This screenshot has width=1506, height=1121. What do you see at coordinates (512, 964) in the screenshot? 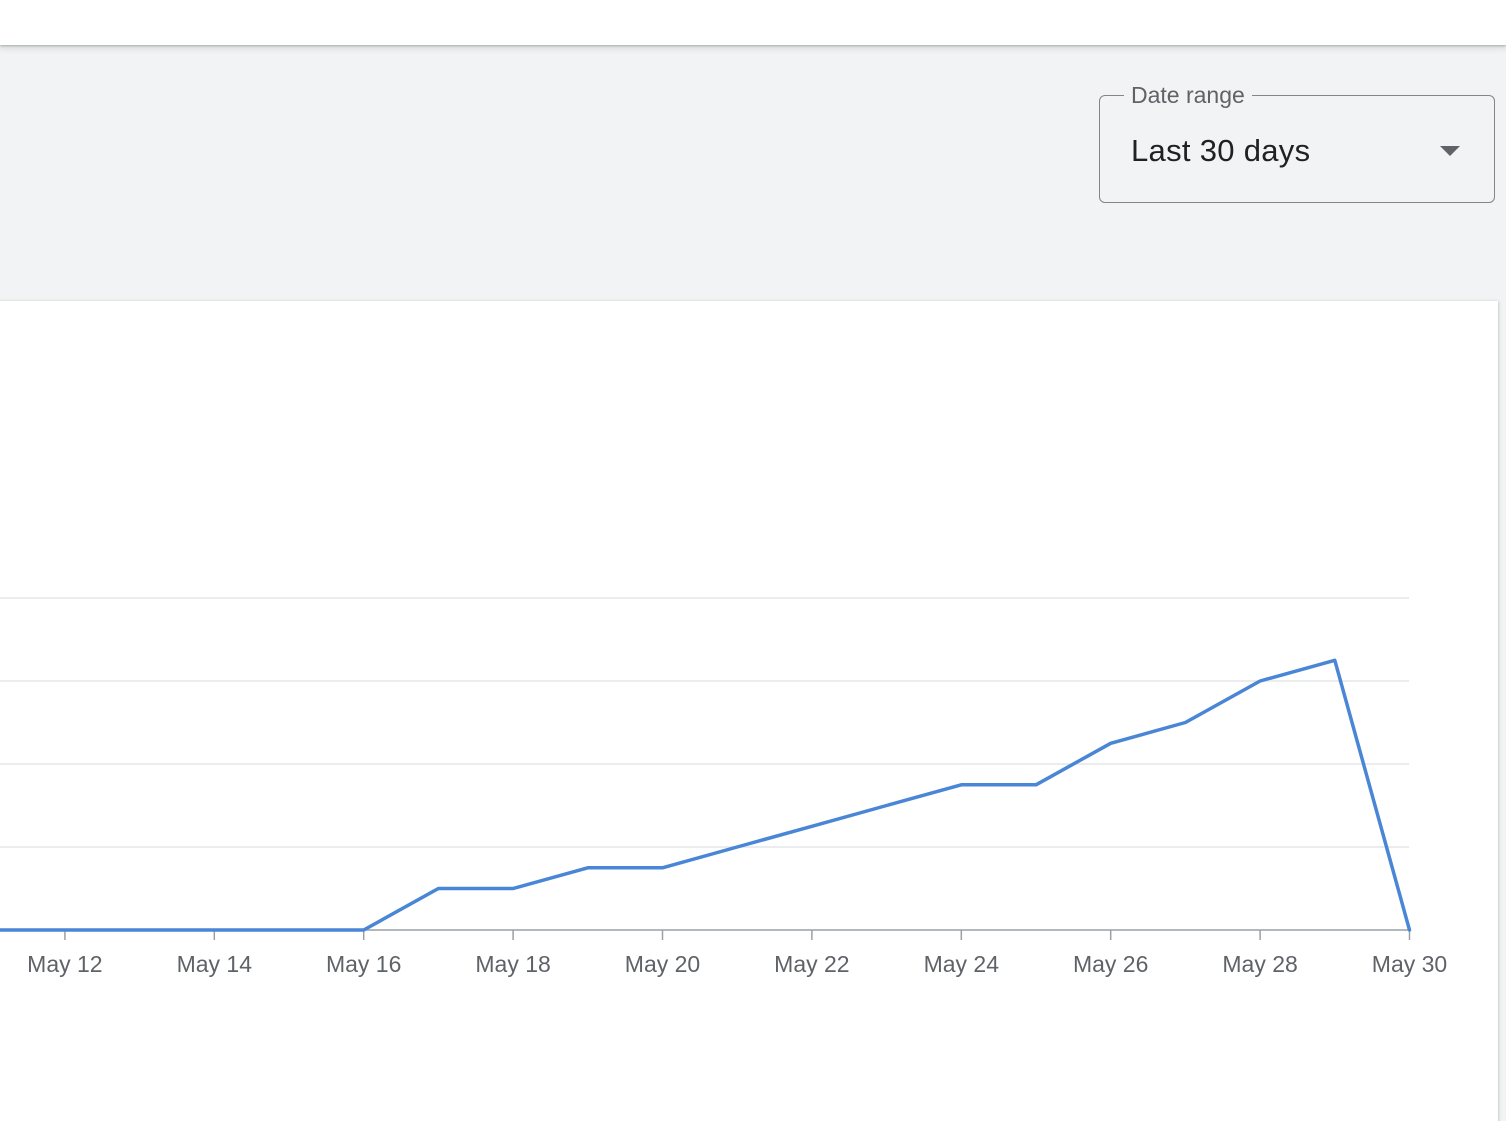
I see `x-tick-label: May 18` at bounding box center [512, 964].